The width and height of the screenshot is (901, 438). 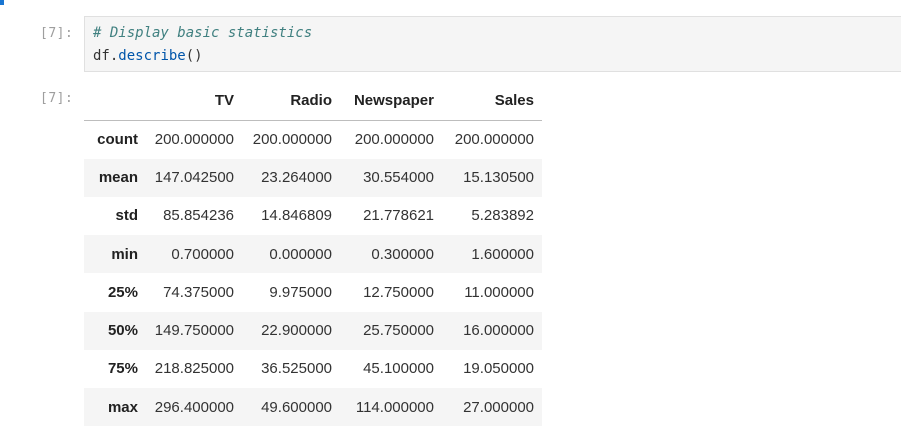 I want to click on table-cell: 25.750000, so click(x=398, y=331).